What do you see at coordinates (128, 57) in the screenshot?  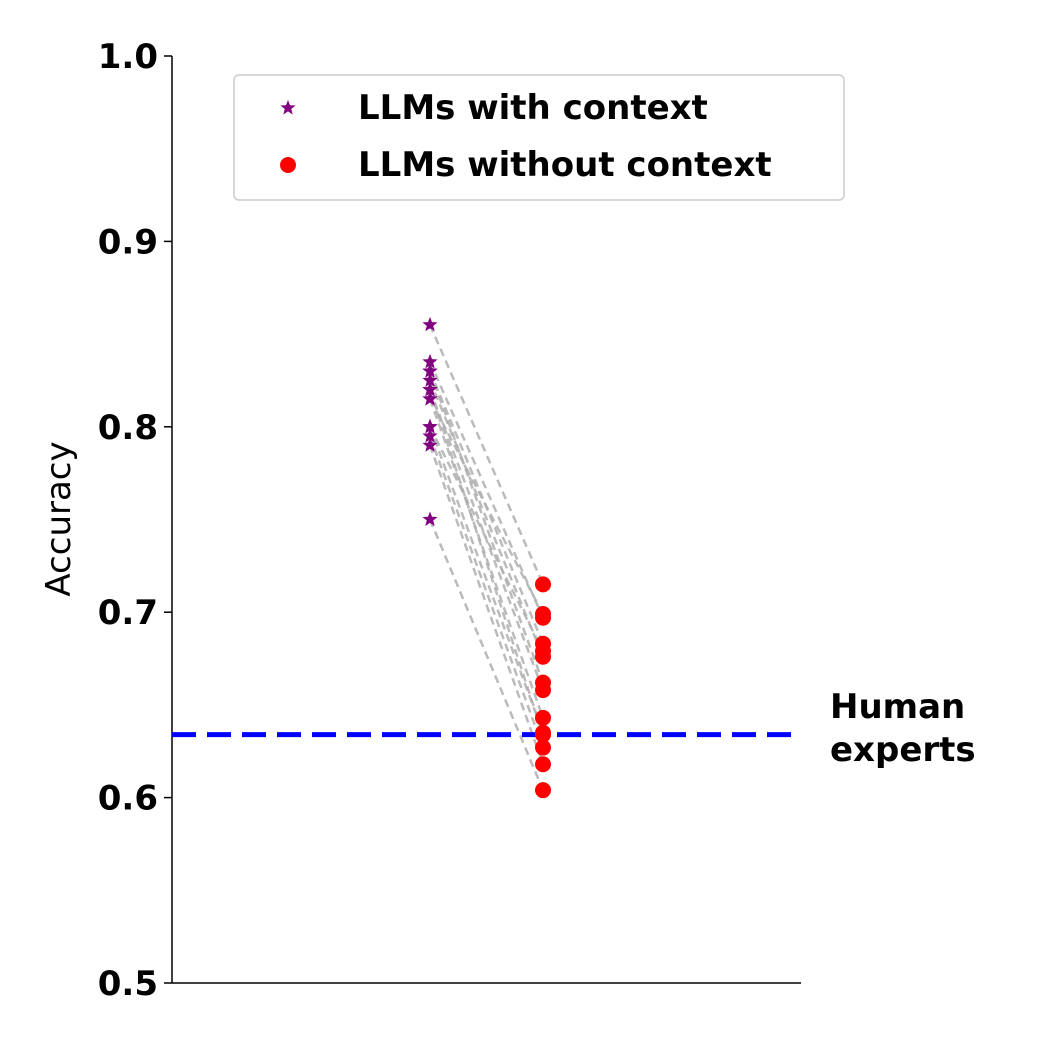 I see `y-tick-label: 1.0` at bounding box center [128, 57].